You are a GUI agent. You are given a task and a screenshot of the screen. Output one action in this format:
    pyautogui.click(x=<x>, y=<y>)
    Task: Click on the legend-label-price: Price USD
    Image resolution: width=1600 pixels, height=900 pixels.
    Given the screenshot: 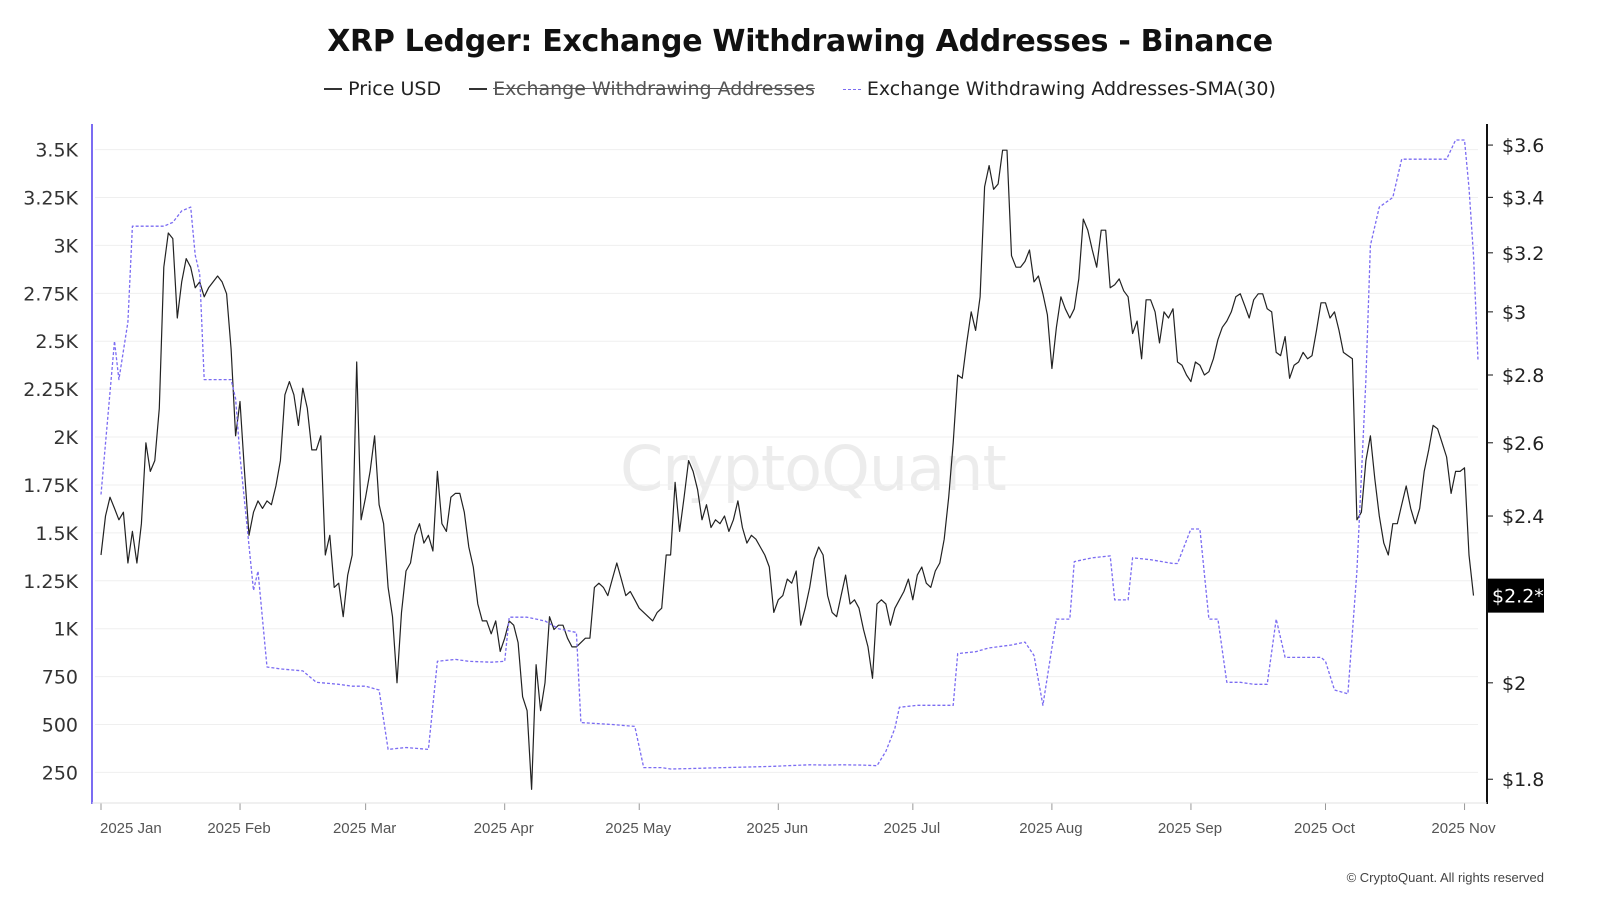 What is the action you would take?
    pyautogui.click(x=395, y=89)
    